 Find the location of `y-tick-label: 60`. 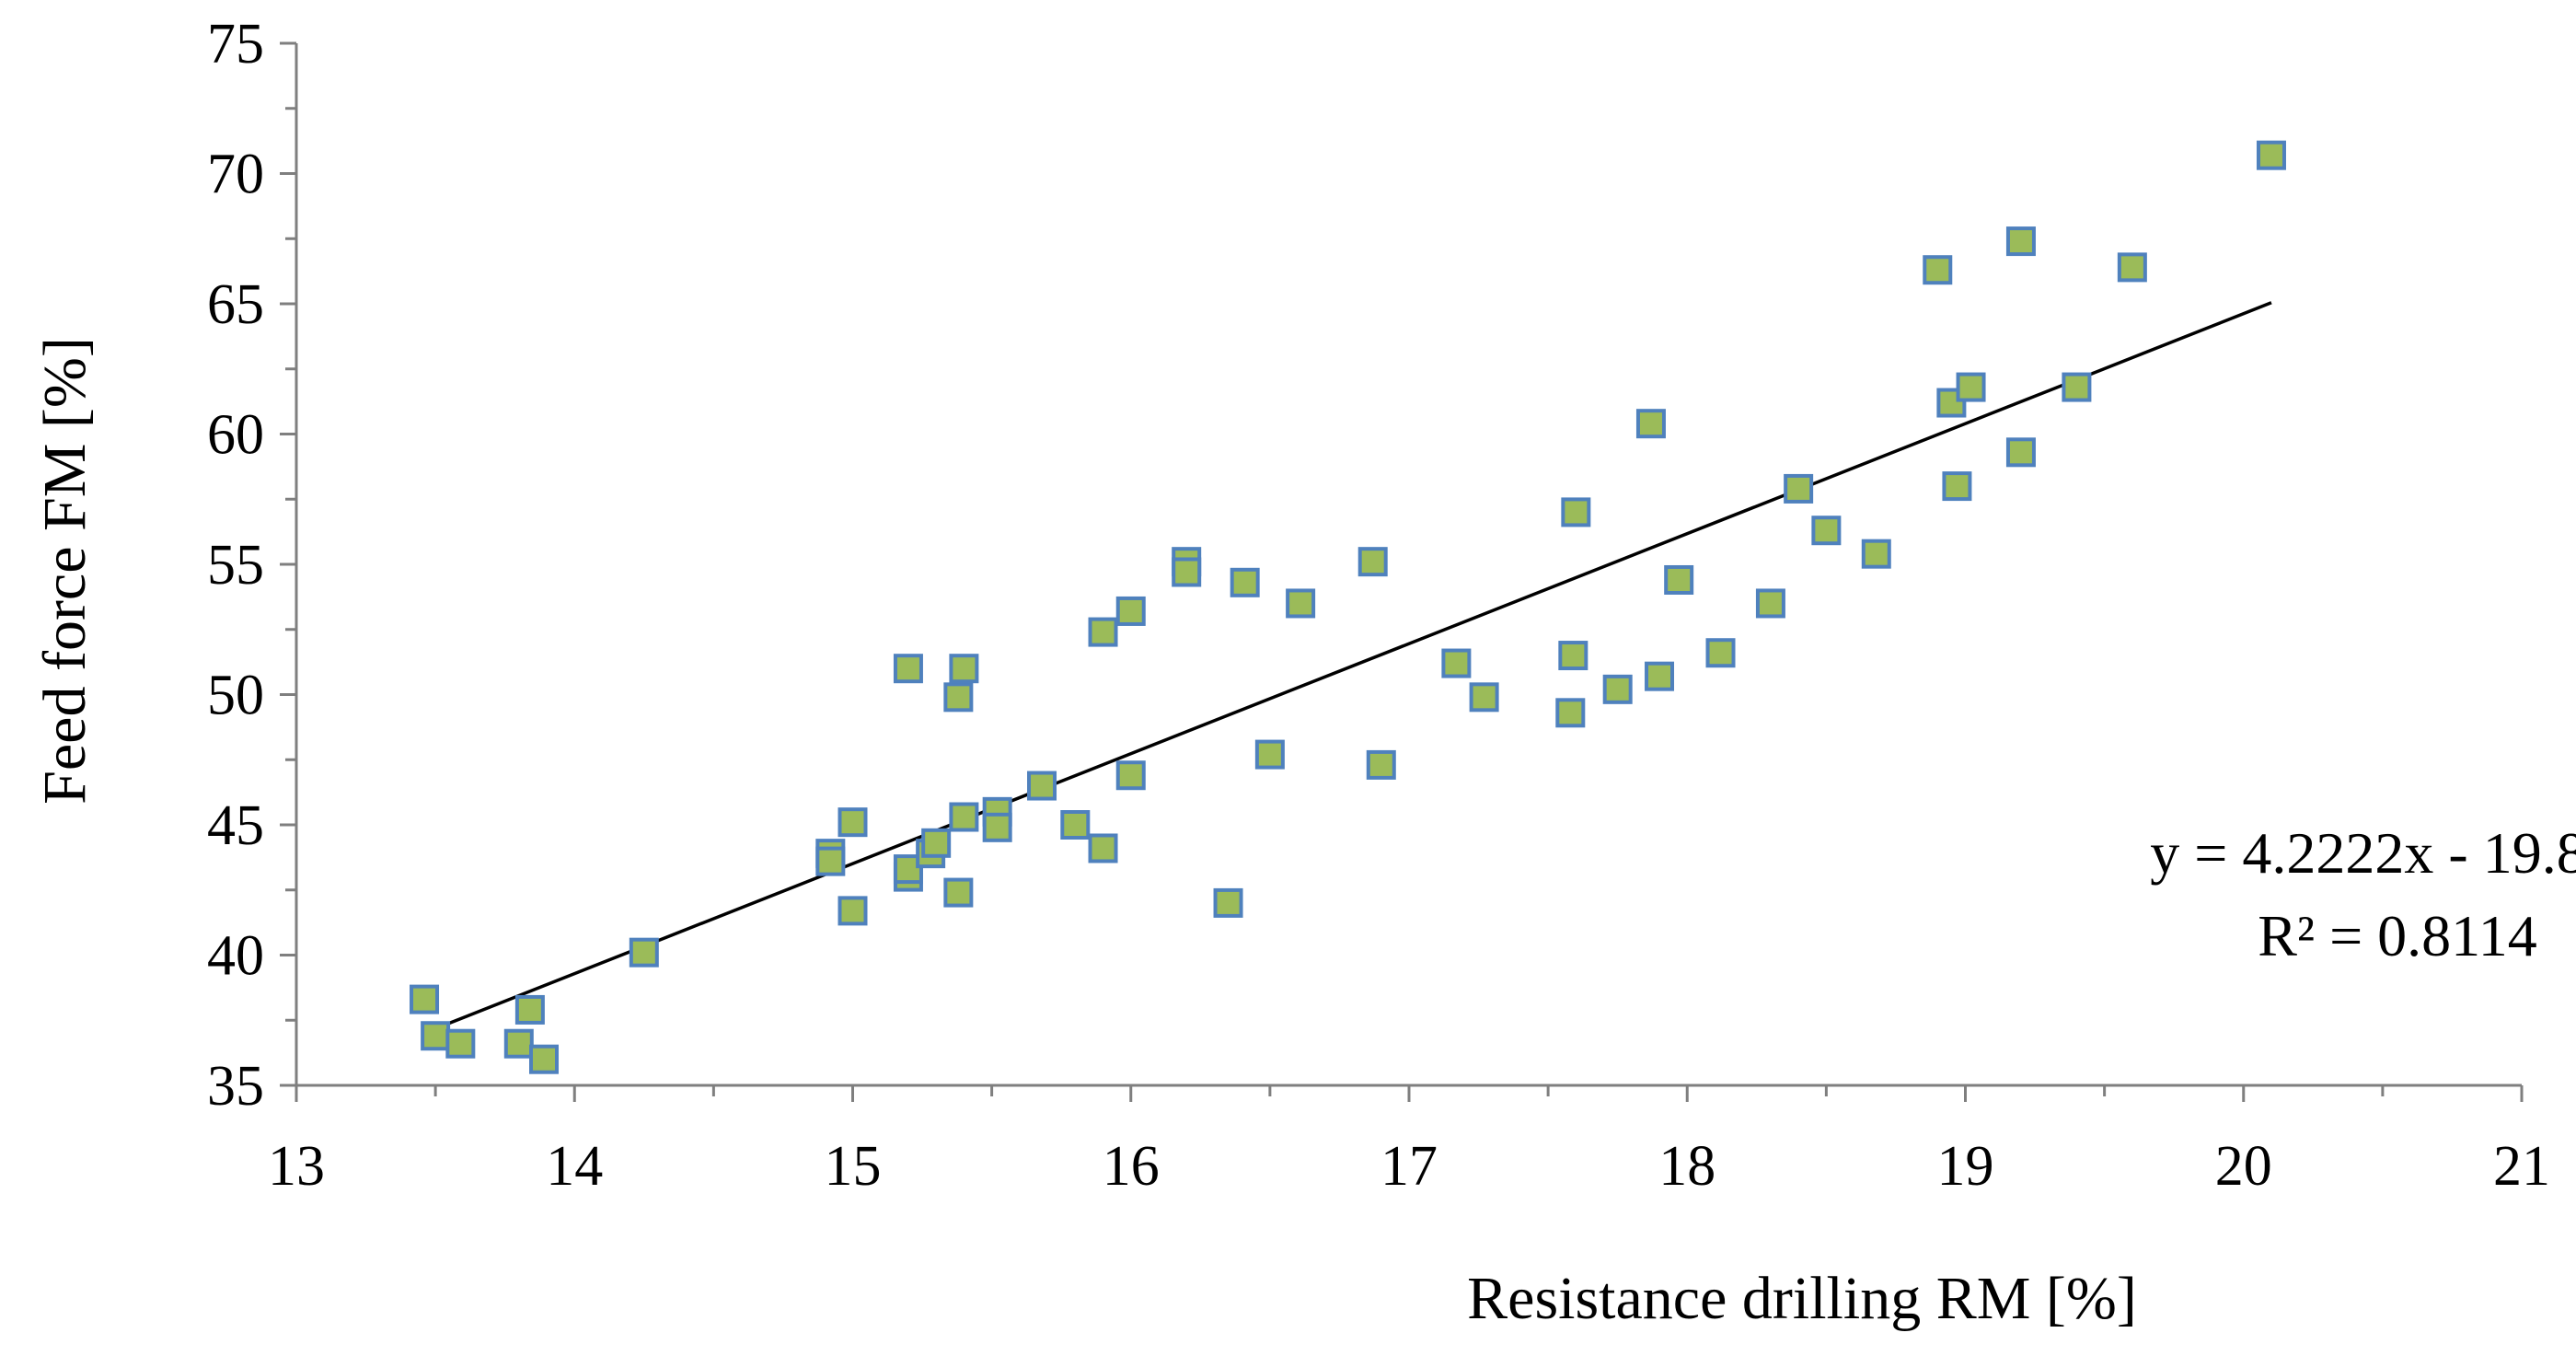

y-tick-label: 60 is located at coordinates (235, 435).